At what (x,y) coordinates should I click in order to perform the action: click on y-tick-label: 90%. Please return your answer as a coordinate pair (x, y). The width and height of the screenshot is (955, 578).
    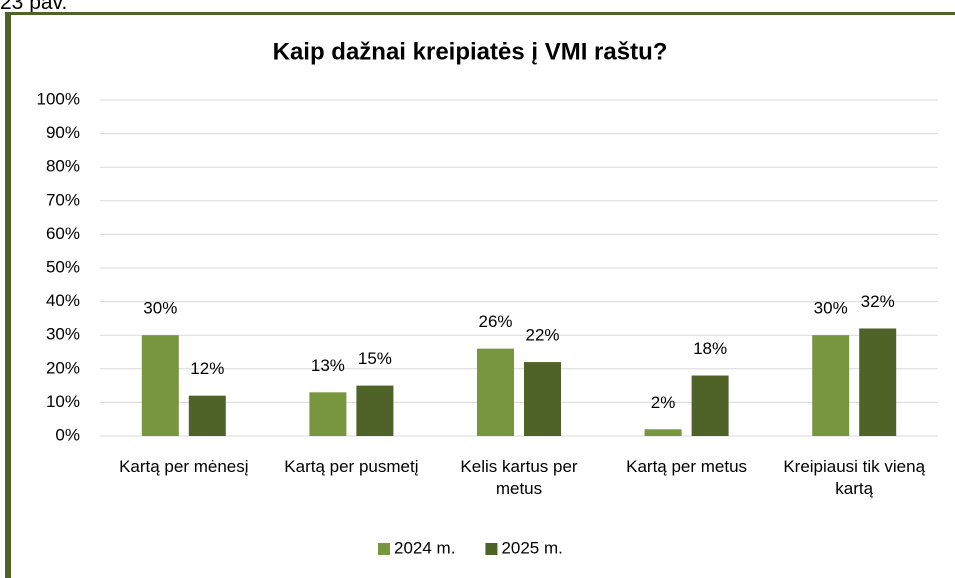
    Looking at the image, I should click on (63, 132).